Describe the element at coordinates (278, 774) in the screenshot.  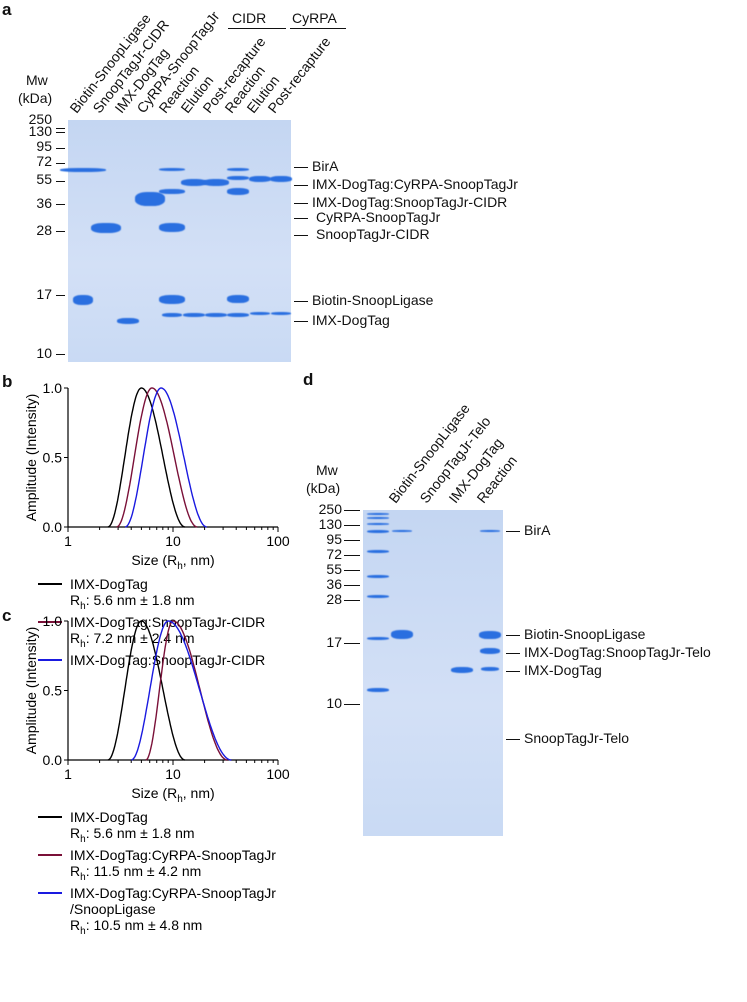
I see `x-tick-label: 100` at that location.